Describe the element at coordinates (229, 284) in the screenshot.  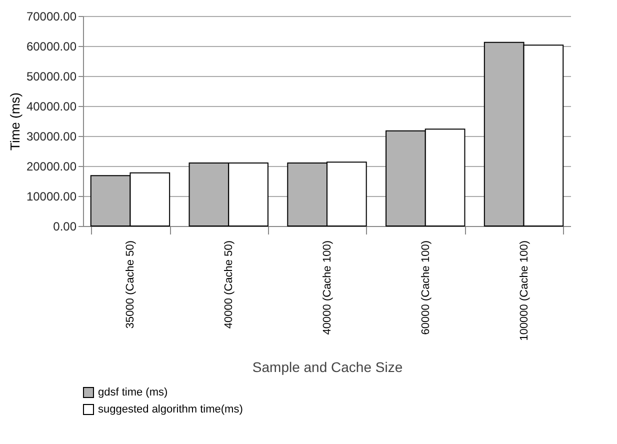
I see `x-tick-label: 40000 (Cache 50)` at that location.